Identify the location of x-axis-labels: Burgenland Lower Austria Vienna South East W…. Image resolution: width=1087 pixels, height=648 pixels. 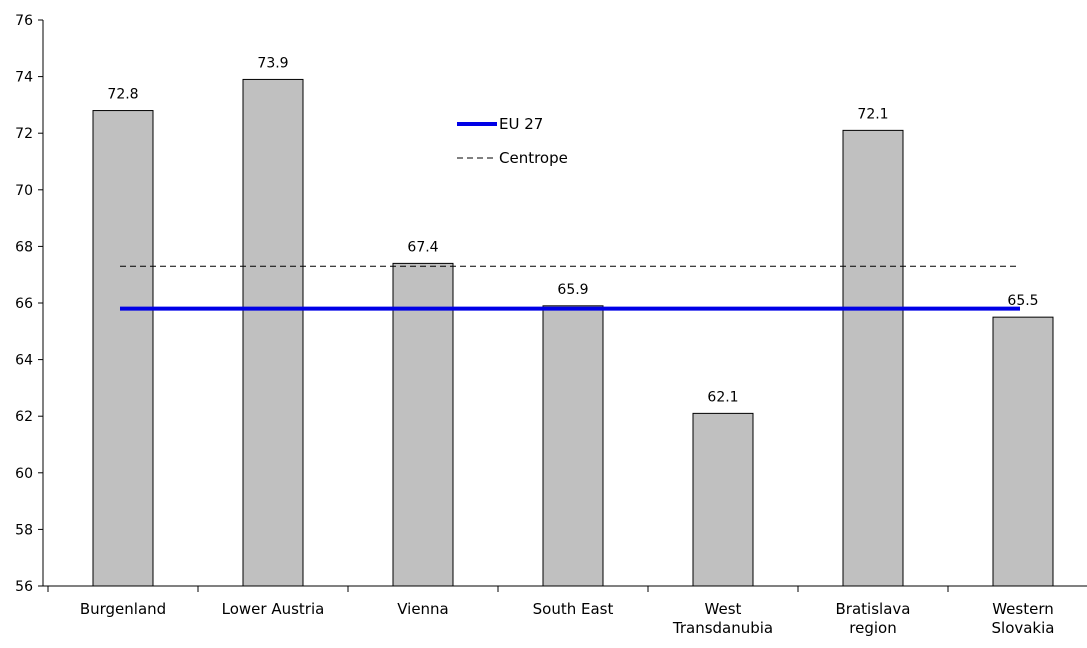
(567, 618).